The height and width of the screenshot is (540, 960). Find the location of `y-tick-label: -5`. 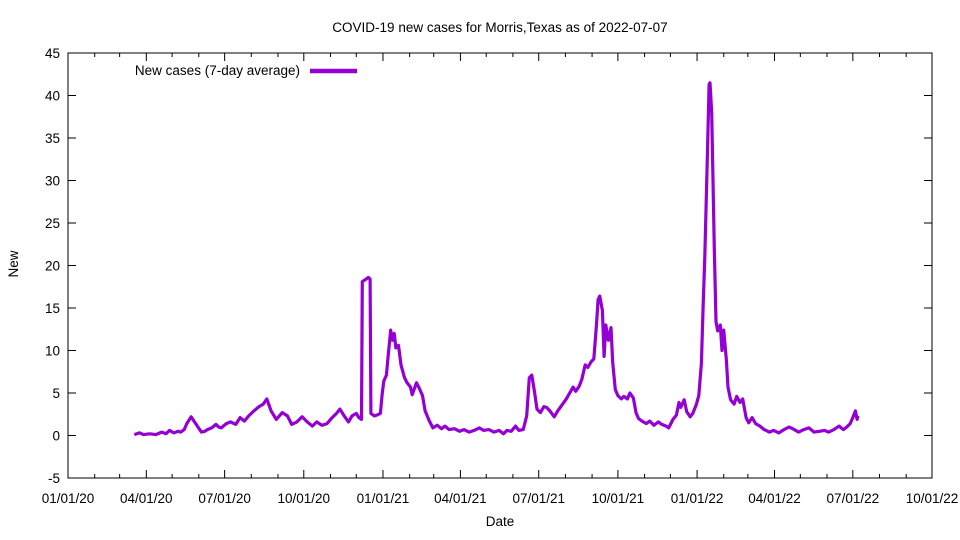

y-tick-label: -5 is located at coordinates (54, 478).